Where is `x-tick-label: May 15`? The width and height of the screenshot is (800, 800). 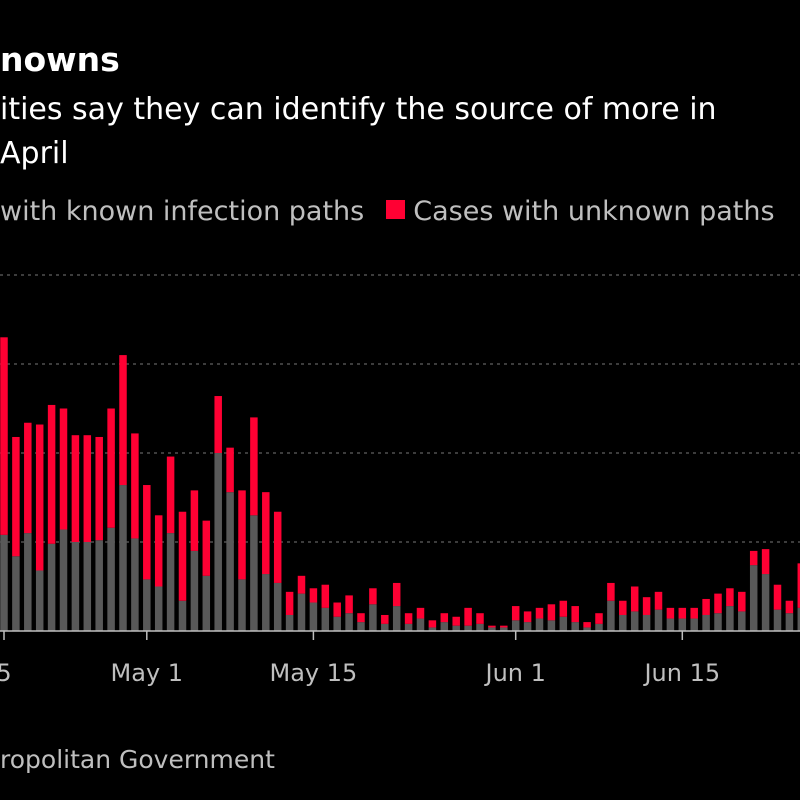 x-tick-label: May 15 is located at coordinates (314, 673).